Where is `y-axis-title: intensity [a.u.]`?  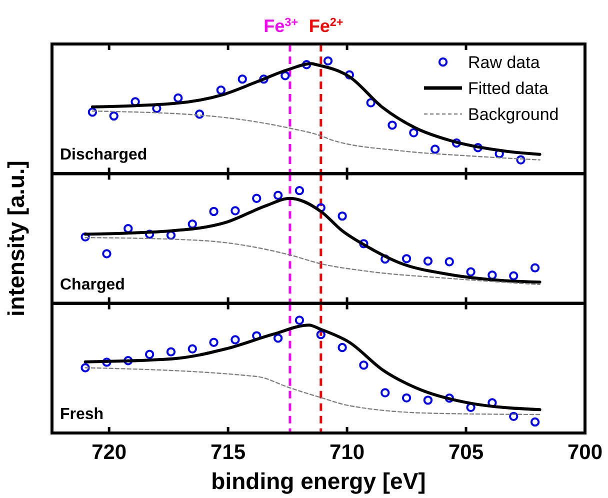
y-axis-title: intensity [a.u.] is located at coordinates (16, 238).